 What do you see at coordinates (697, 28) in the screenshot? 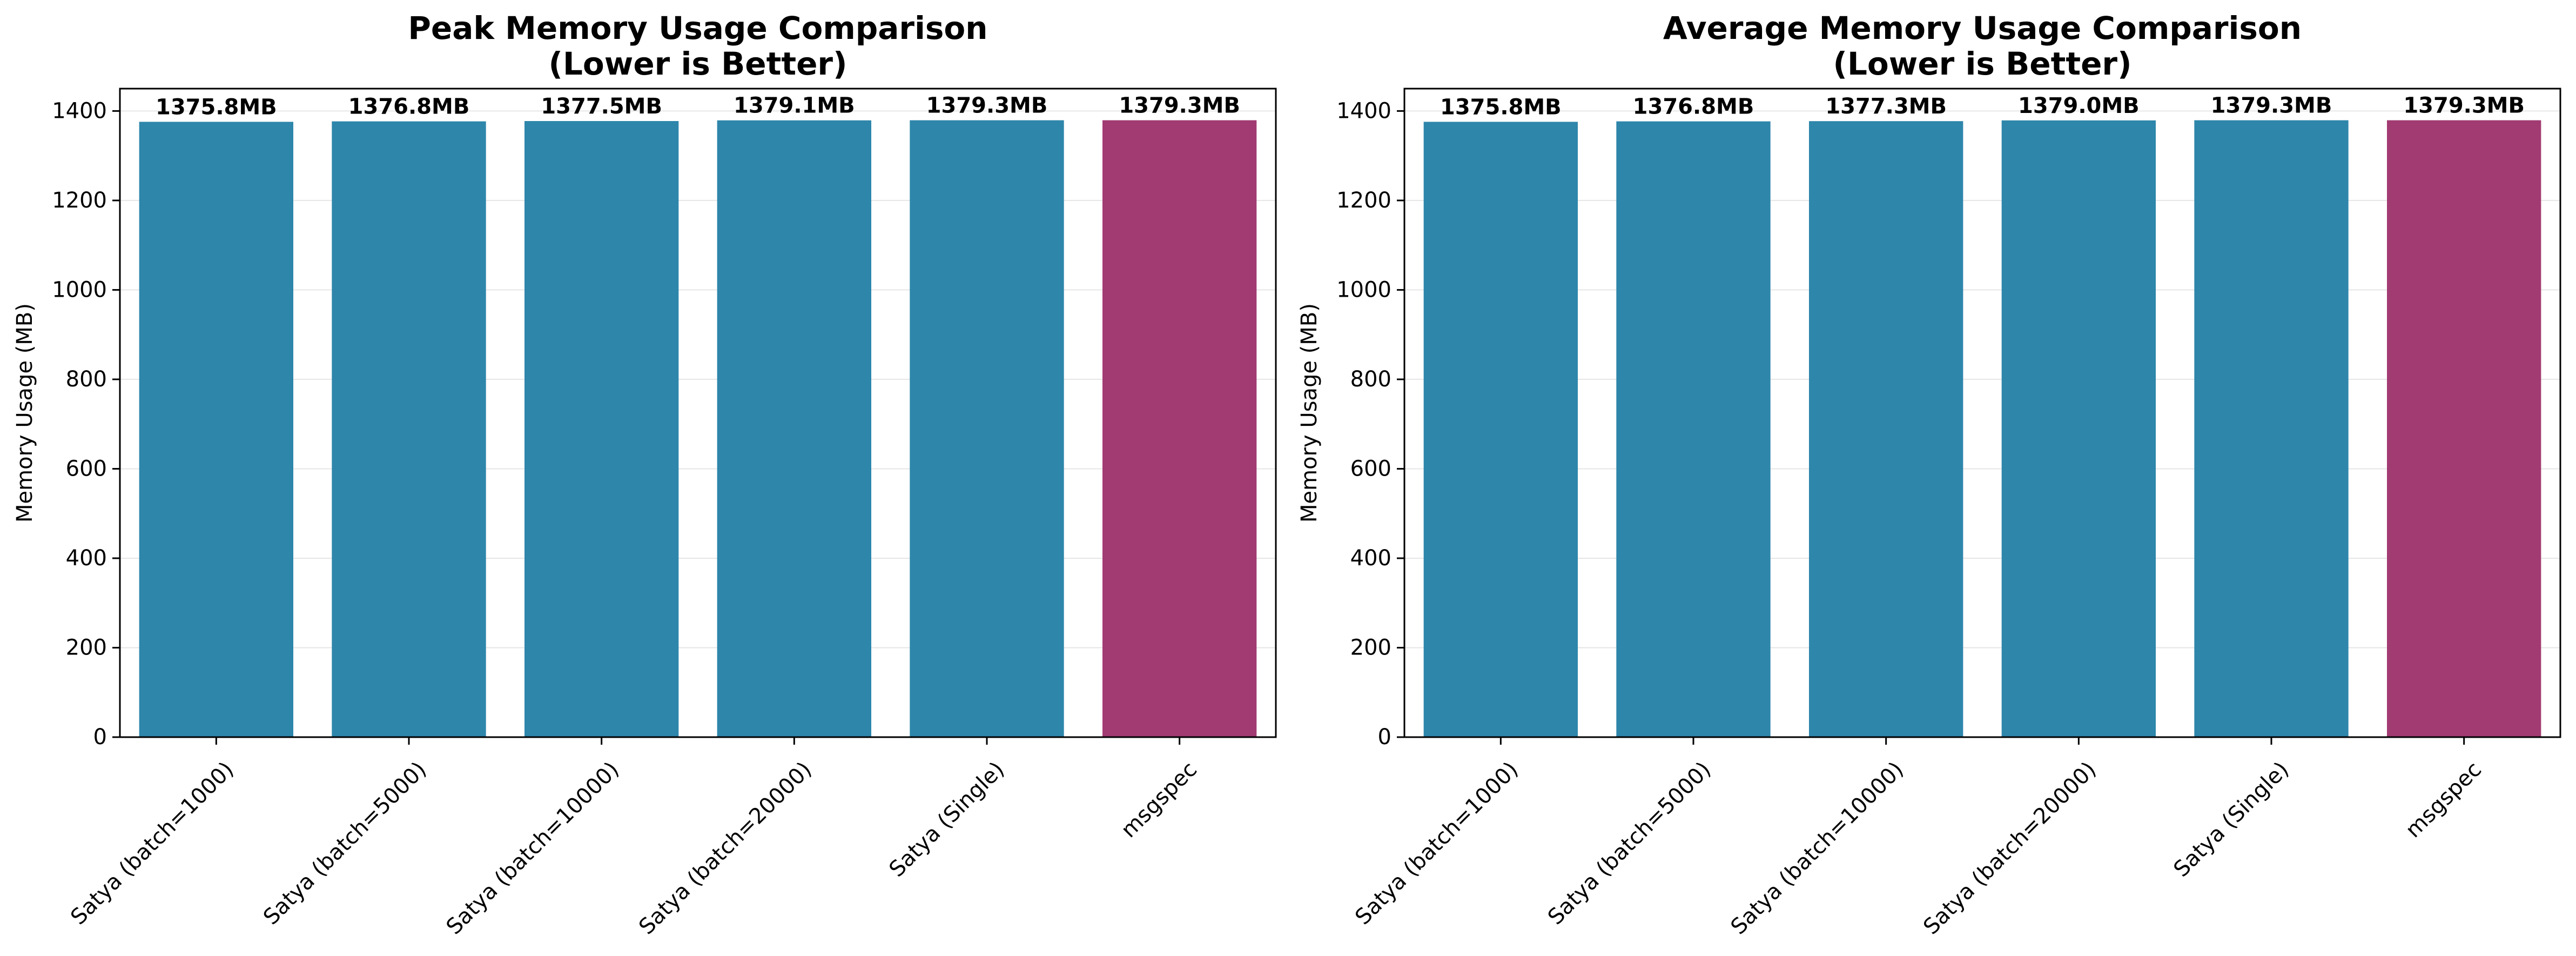
I see `chart-title-line: Peak Memory Usage Comparison` at bounding box center [697, 28].